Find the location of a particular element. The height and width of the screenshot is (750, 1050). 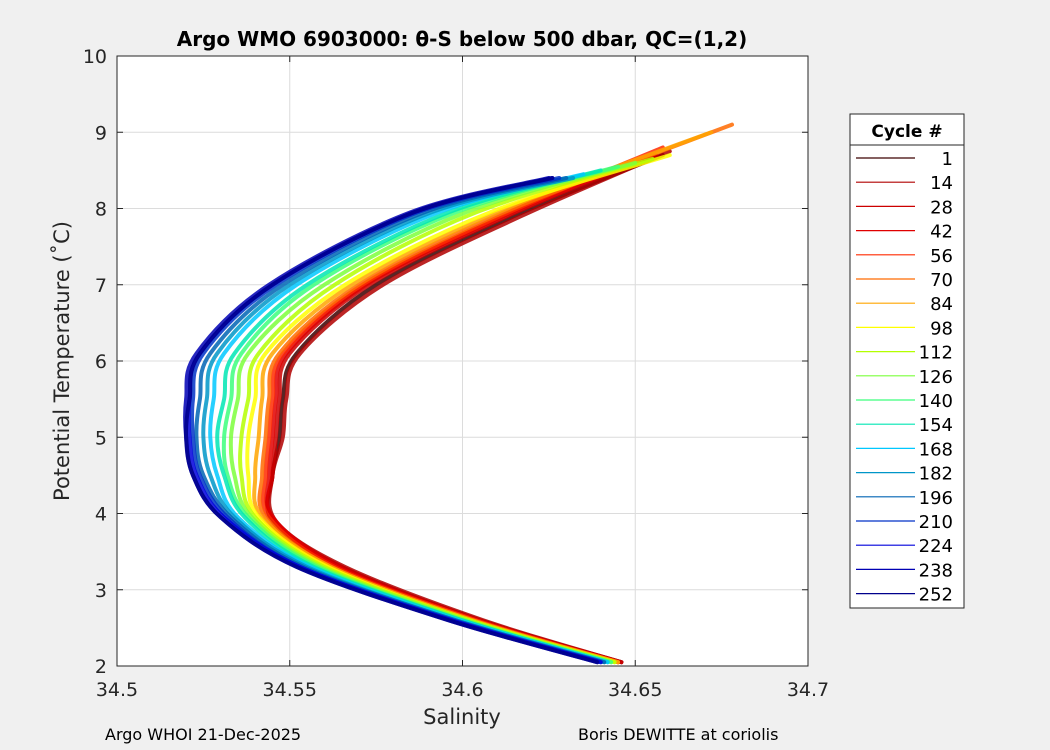

x-axis-label: Salinity is located at coordinates (462, 717).